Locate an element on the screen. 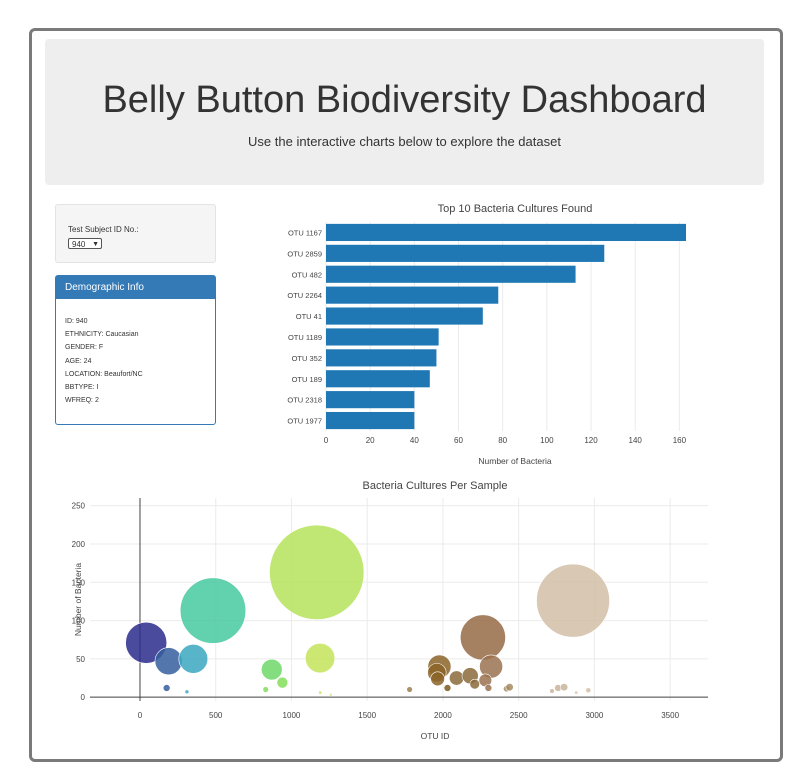 The image size is (806, 770). x-tick-label-7: 140 is located at coordinates (636, 440).